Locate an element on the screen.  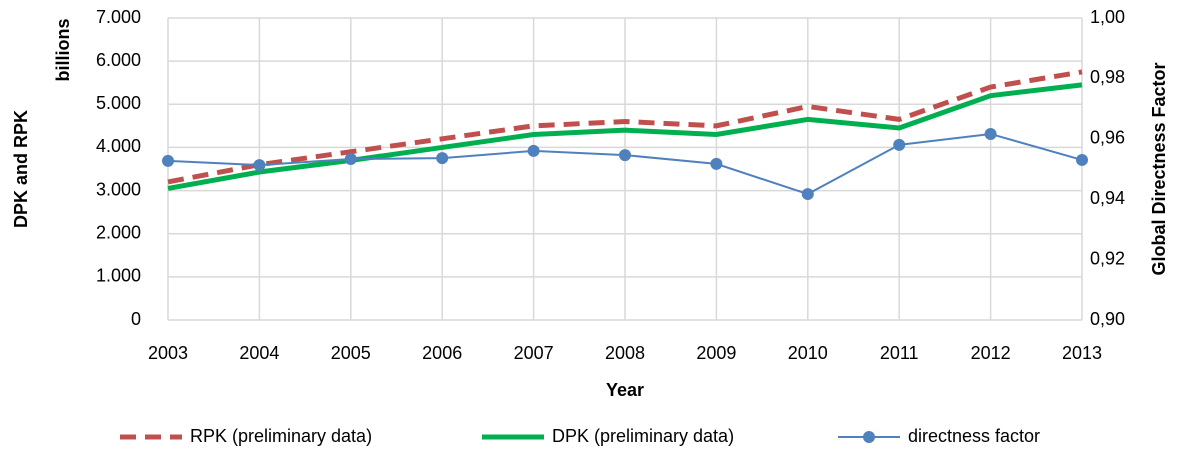
y2-tick-label: 0,90 is located at coordinates (1107, 319).